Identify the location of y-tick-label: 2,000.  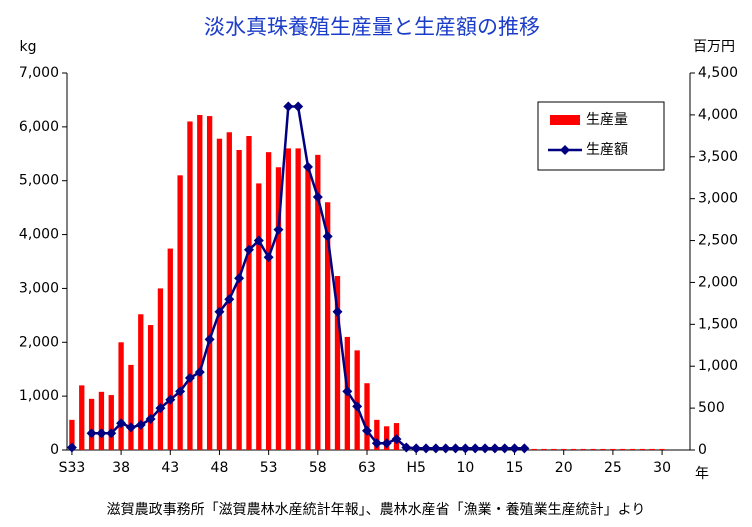
(39, 342).